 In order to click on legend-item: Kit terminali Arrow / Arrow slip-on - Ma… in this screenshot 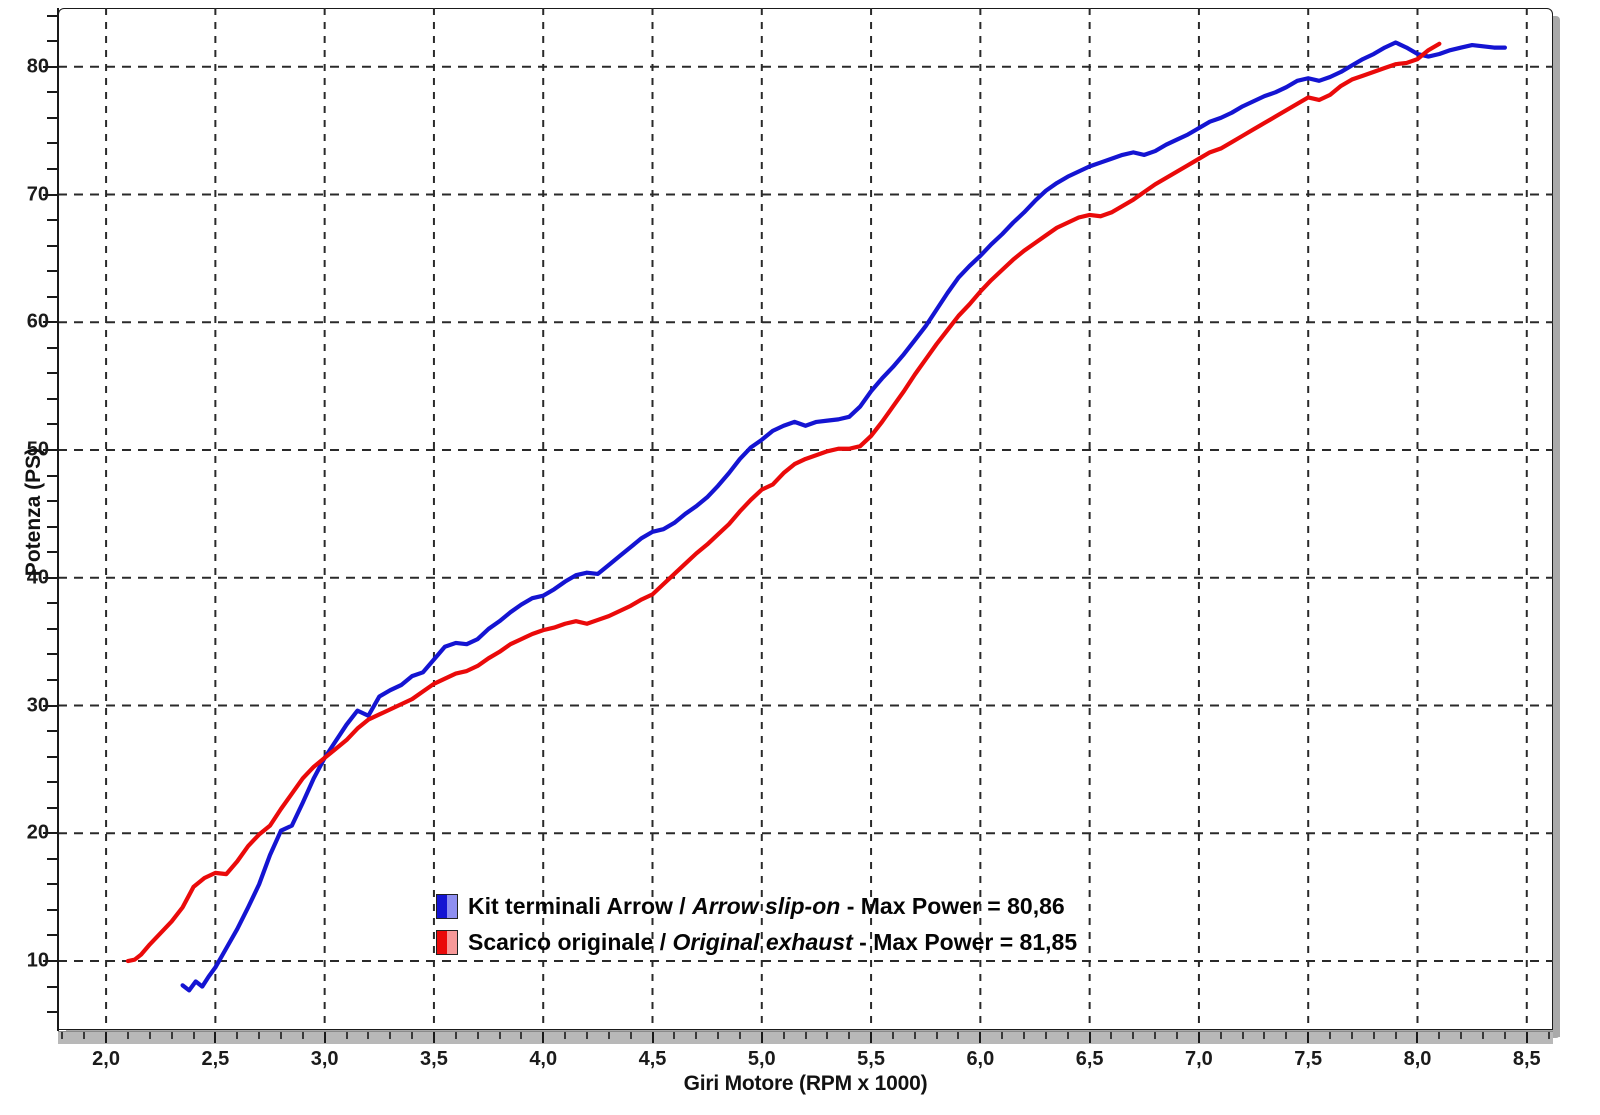, I will do `click(756, 906)`.